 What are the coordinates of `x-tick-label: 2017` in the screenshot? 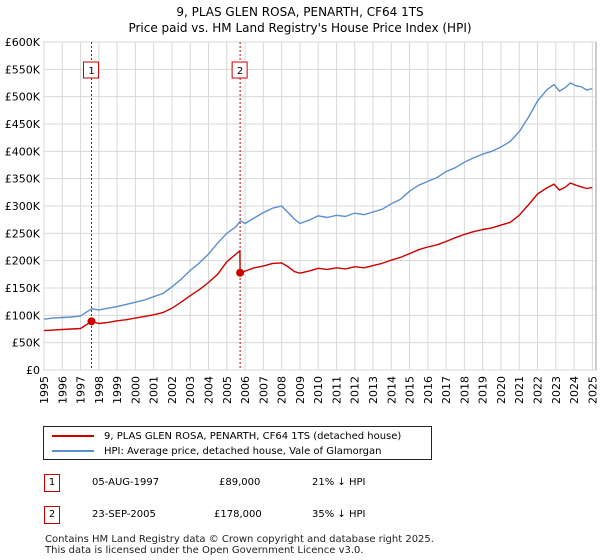 It's located at (446, 390).